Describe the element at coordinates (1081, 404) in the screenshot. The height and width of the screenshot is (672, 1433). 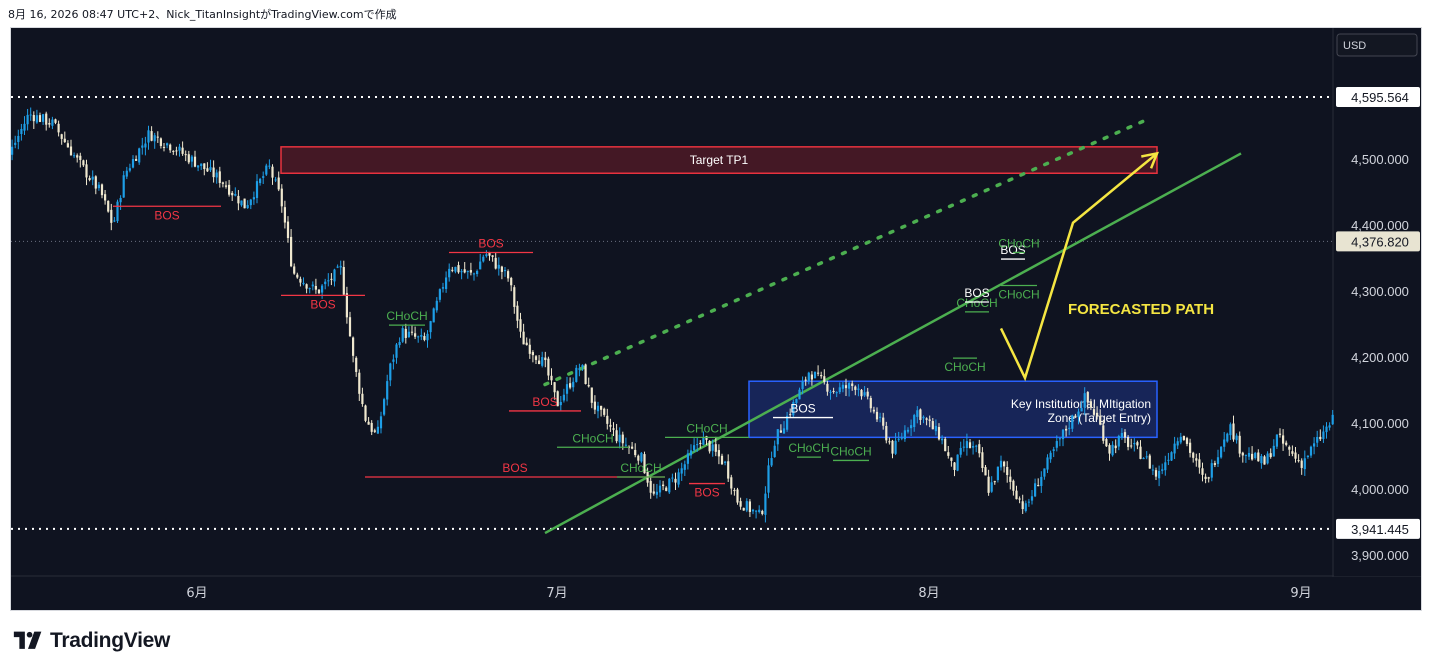
I see `mitigation-zone-label: Key Institutional MItigation` at that location.